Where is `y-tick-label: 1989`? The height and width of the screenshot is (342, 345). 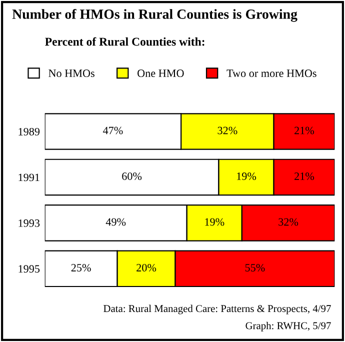 y-tick-label: 1989 is located at coordinates (29, 132).